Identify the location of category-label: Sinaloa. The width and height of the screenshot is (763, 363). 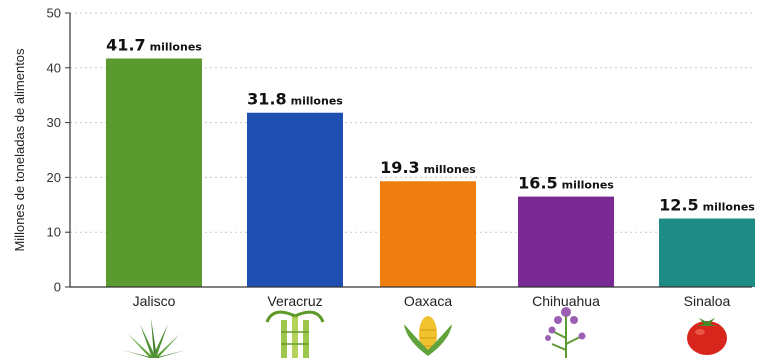
(707, 301).